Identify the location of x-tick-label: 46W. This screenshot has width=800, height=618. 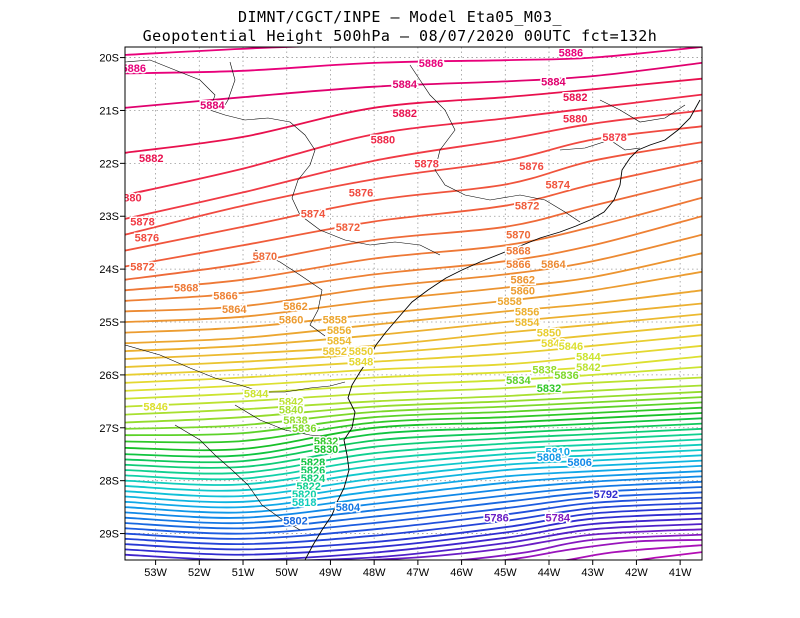
(461, 573).